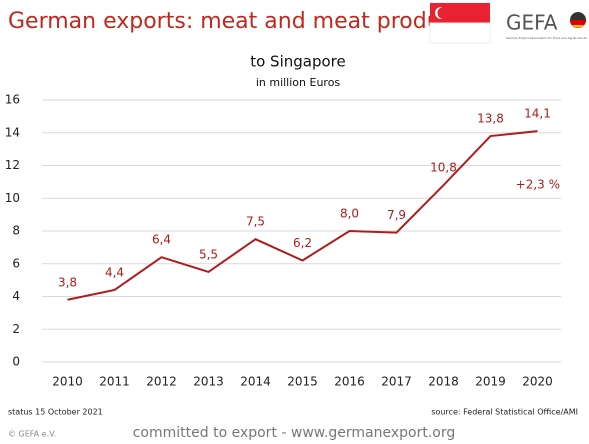 The width and height of the screenshot is (589, 444). What do you see at coordinates (255, 222) in the screenshot?
I see `value-label: 7,5` at bounding box center [255, 222].